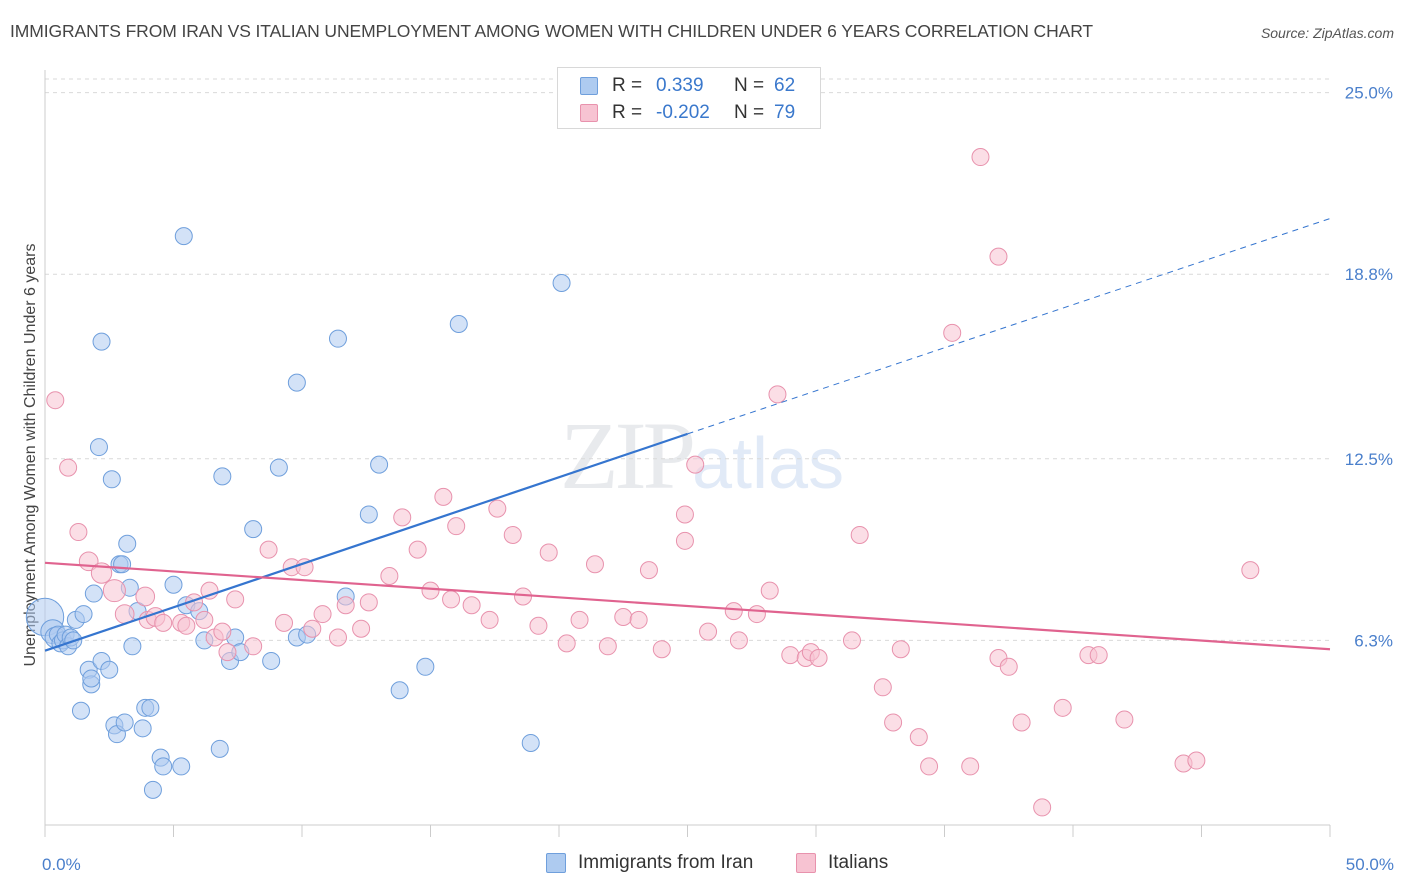  I want to click on legend-item-iran: Immigrants from Iran, so click(649, 863).